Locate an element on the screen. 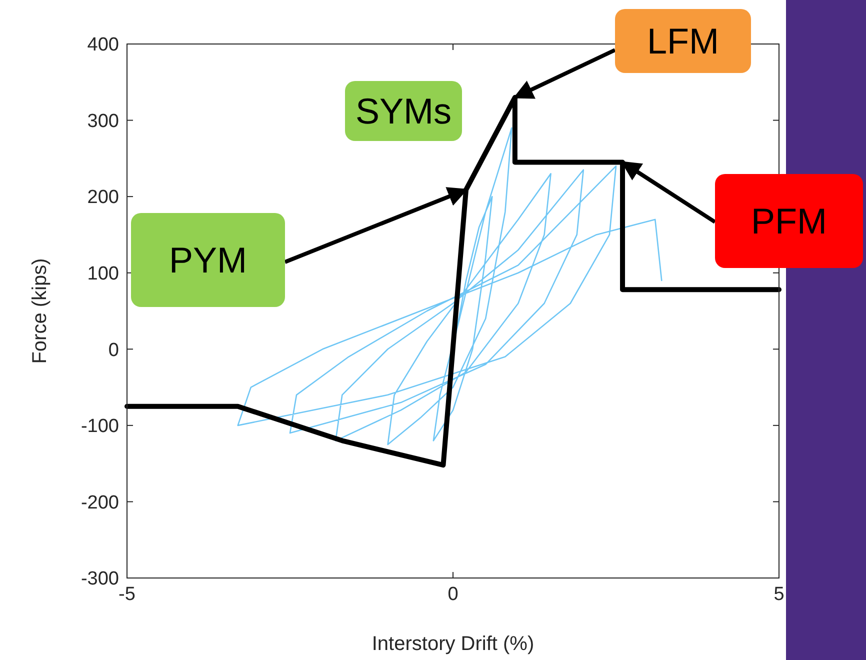 This screenshot has width=866, height=660. annotation: PYM is located at coordinates (208, 260).